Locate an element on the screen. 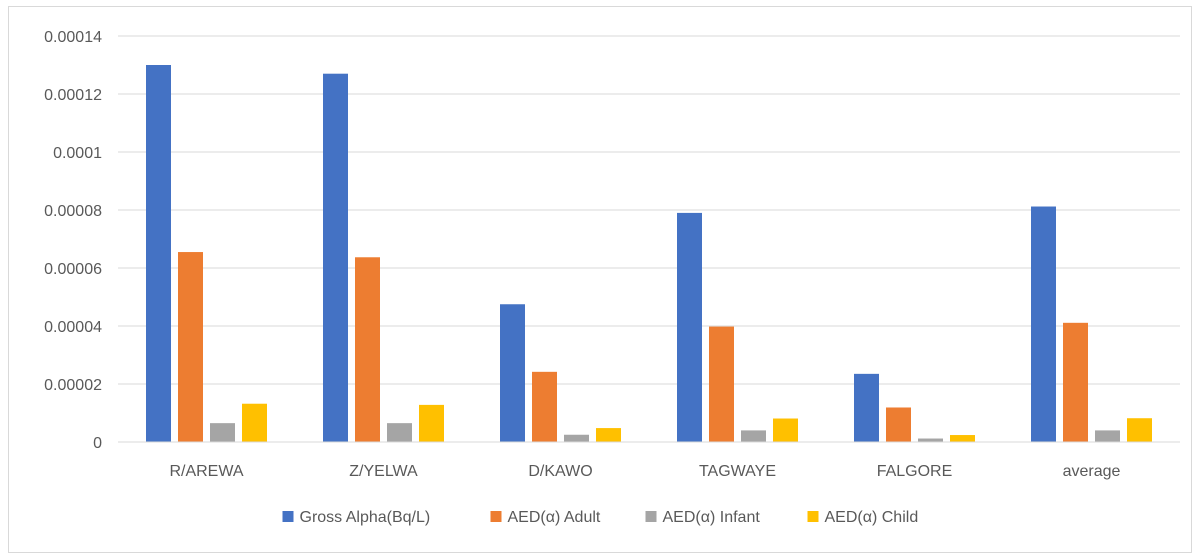 The height and width of the screenshot is (559, 1200). x-tick-label: D/KAWO is located at coordinates (560, 471).